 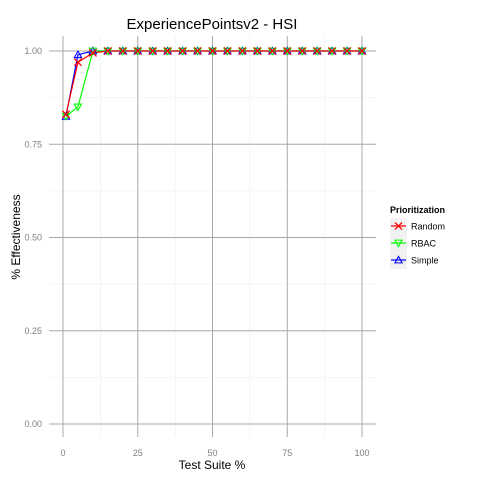 I want to click on x-tick-label: 25, so click(x=138, y=453).